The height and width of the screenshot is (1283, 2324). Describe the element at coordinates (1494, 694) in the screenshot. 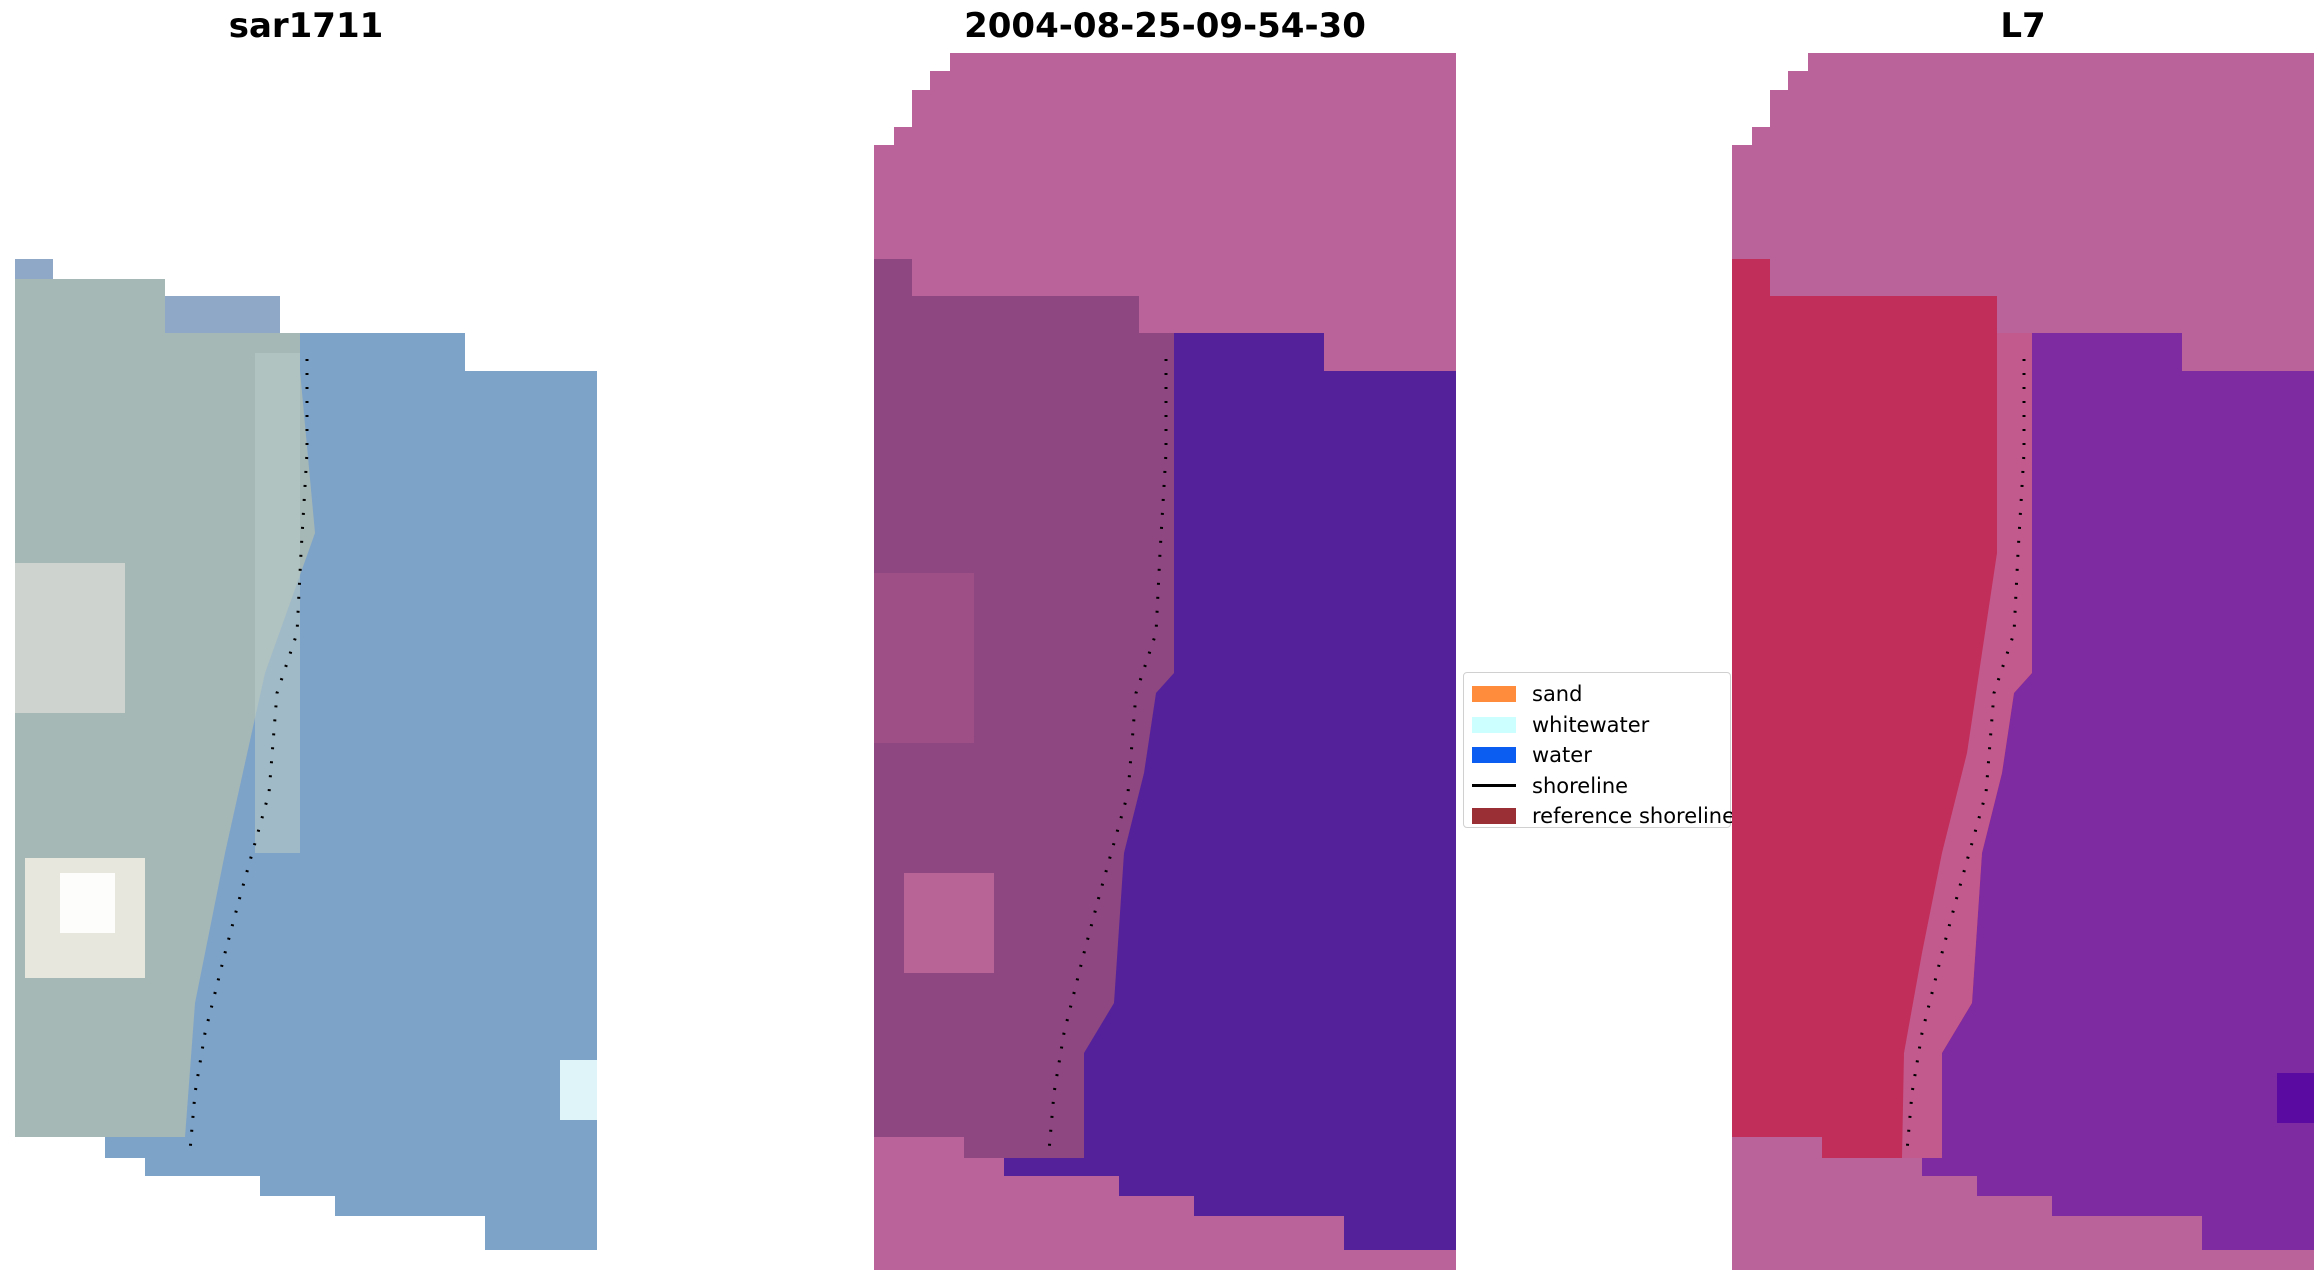

I see `sand-swatch` at that location.